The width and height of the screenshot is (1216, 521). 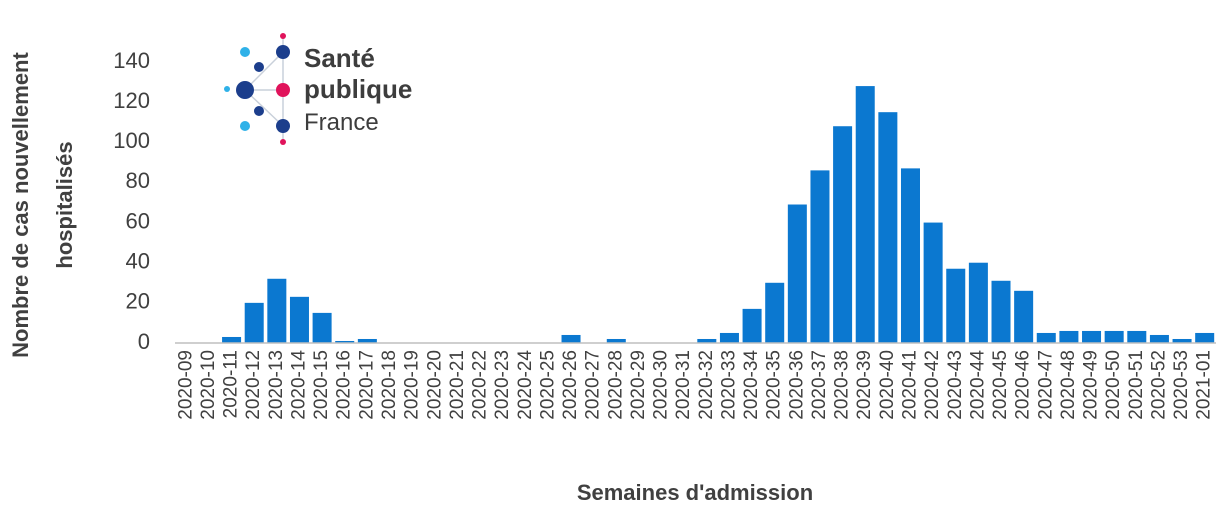 What do you see at coordinates (434, 385) in the screenshot?
I see `x-tick-label: 2020-20` at bounding box center [434, 385].